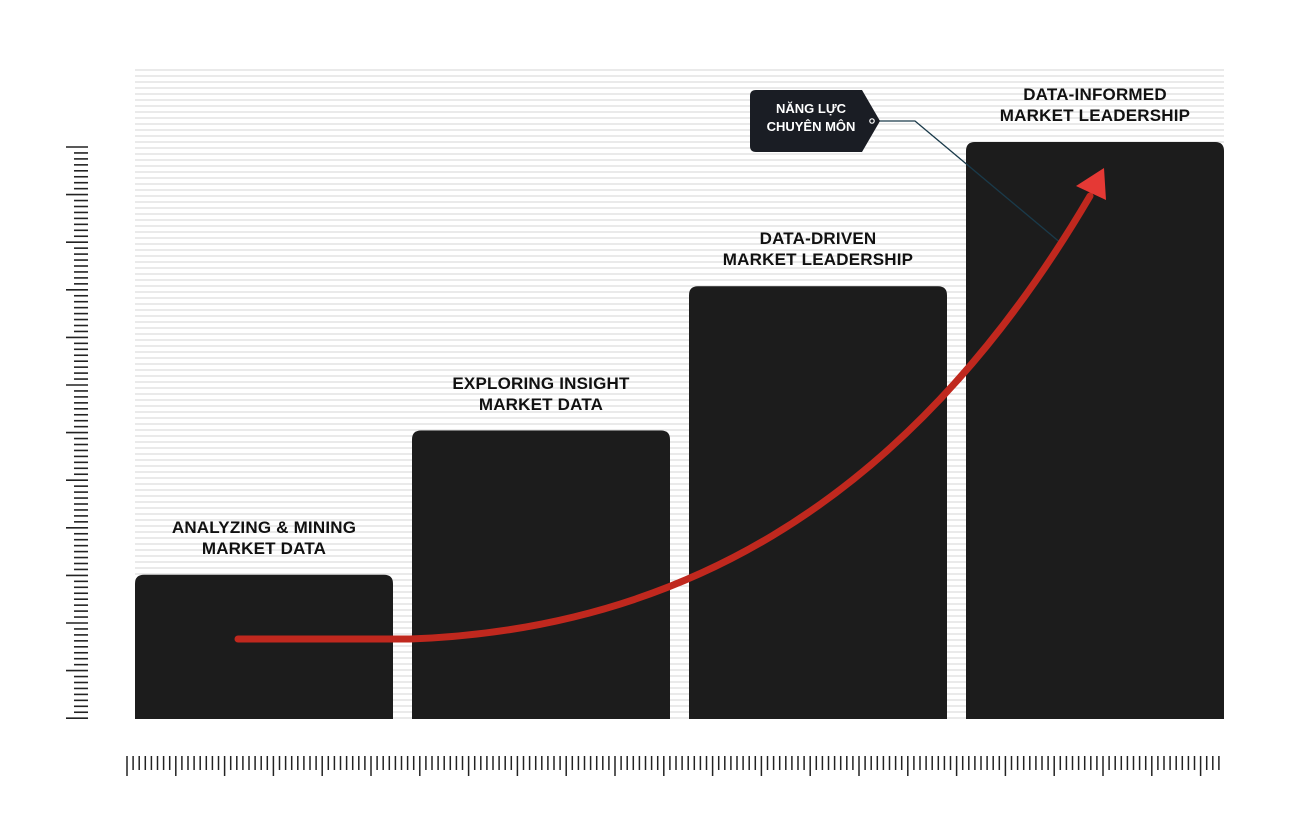 This screenshot has height=836, width=1304. Describe the element at coordinates (969, 182) in the screenshot. I see `annotation-connector` at that location.